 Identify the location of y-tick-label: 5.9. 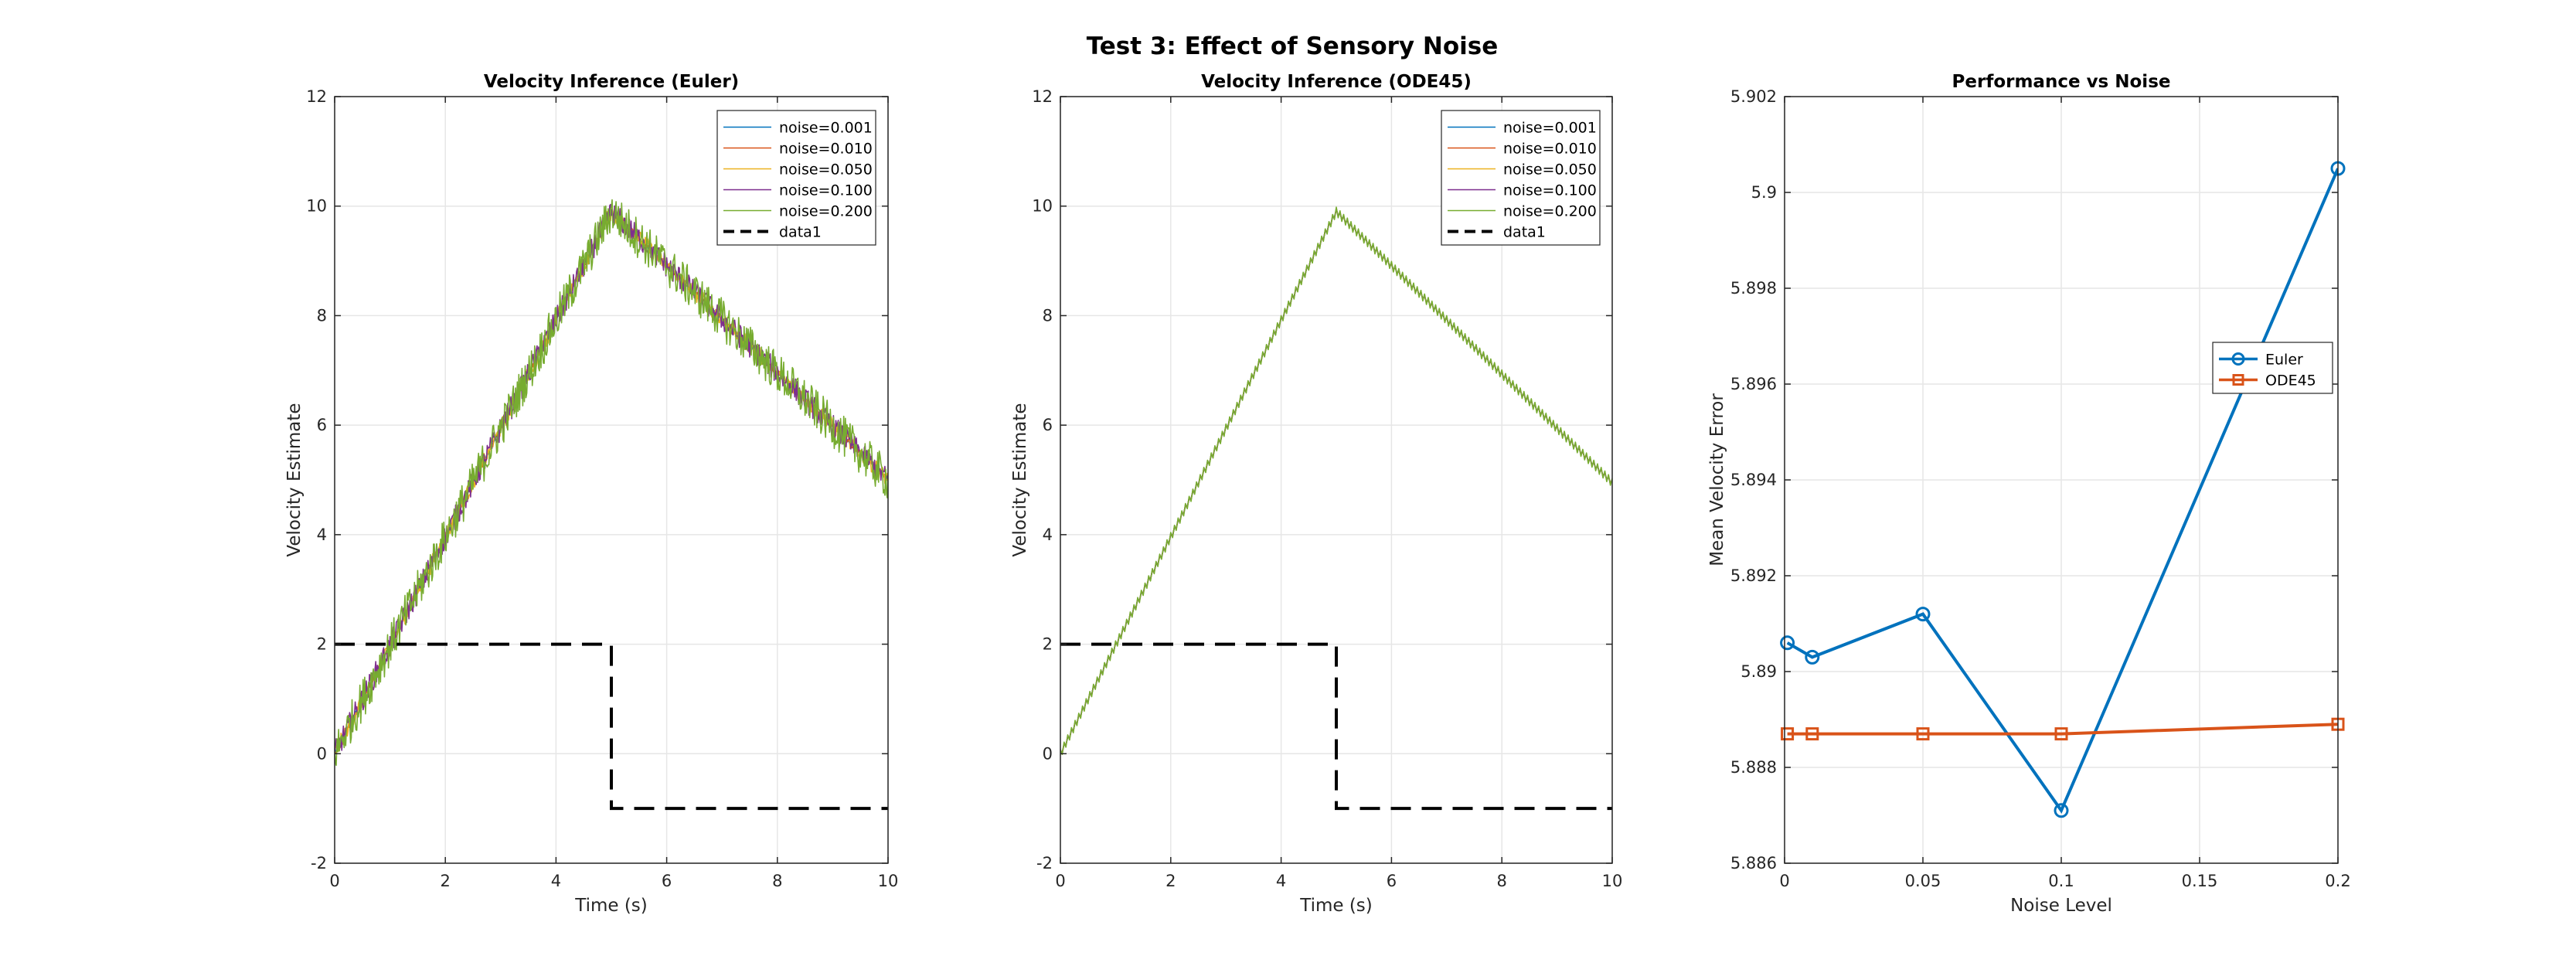
(1764, 192).